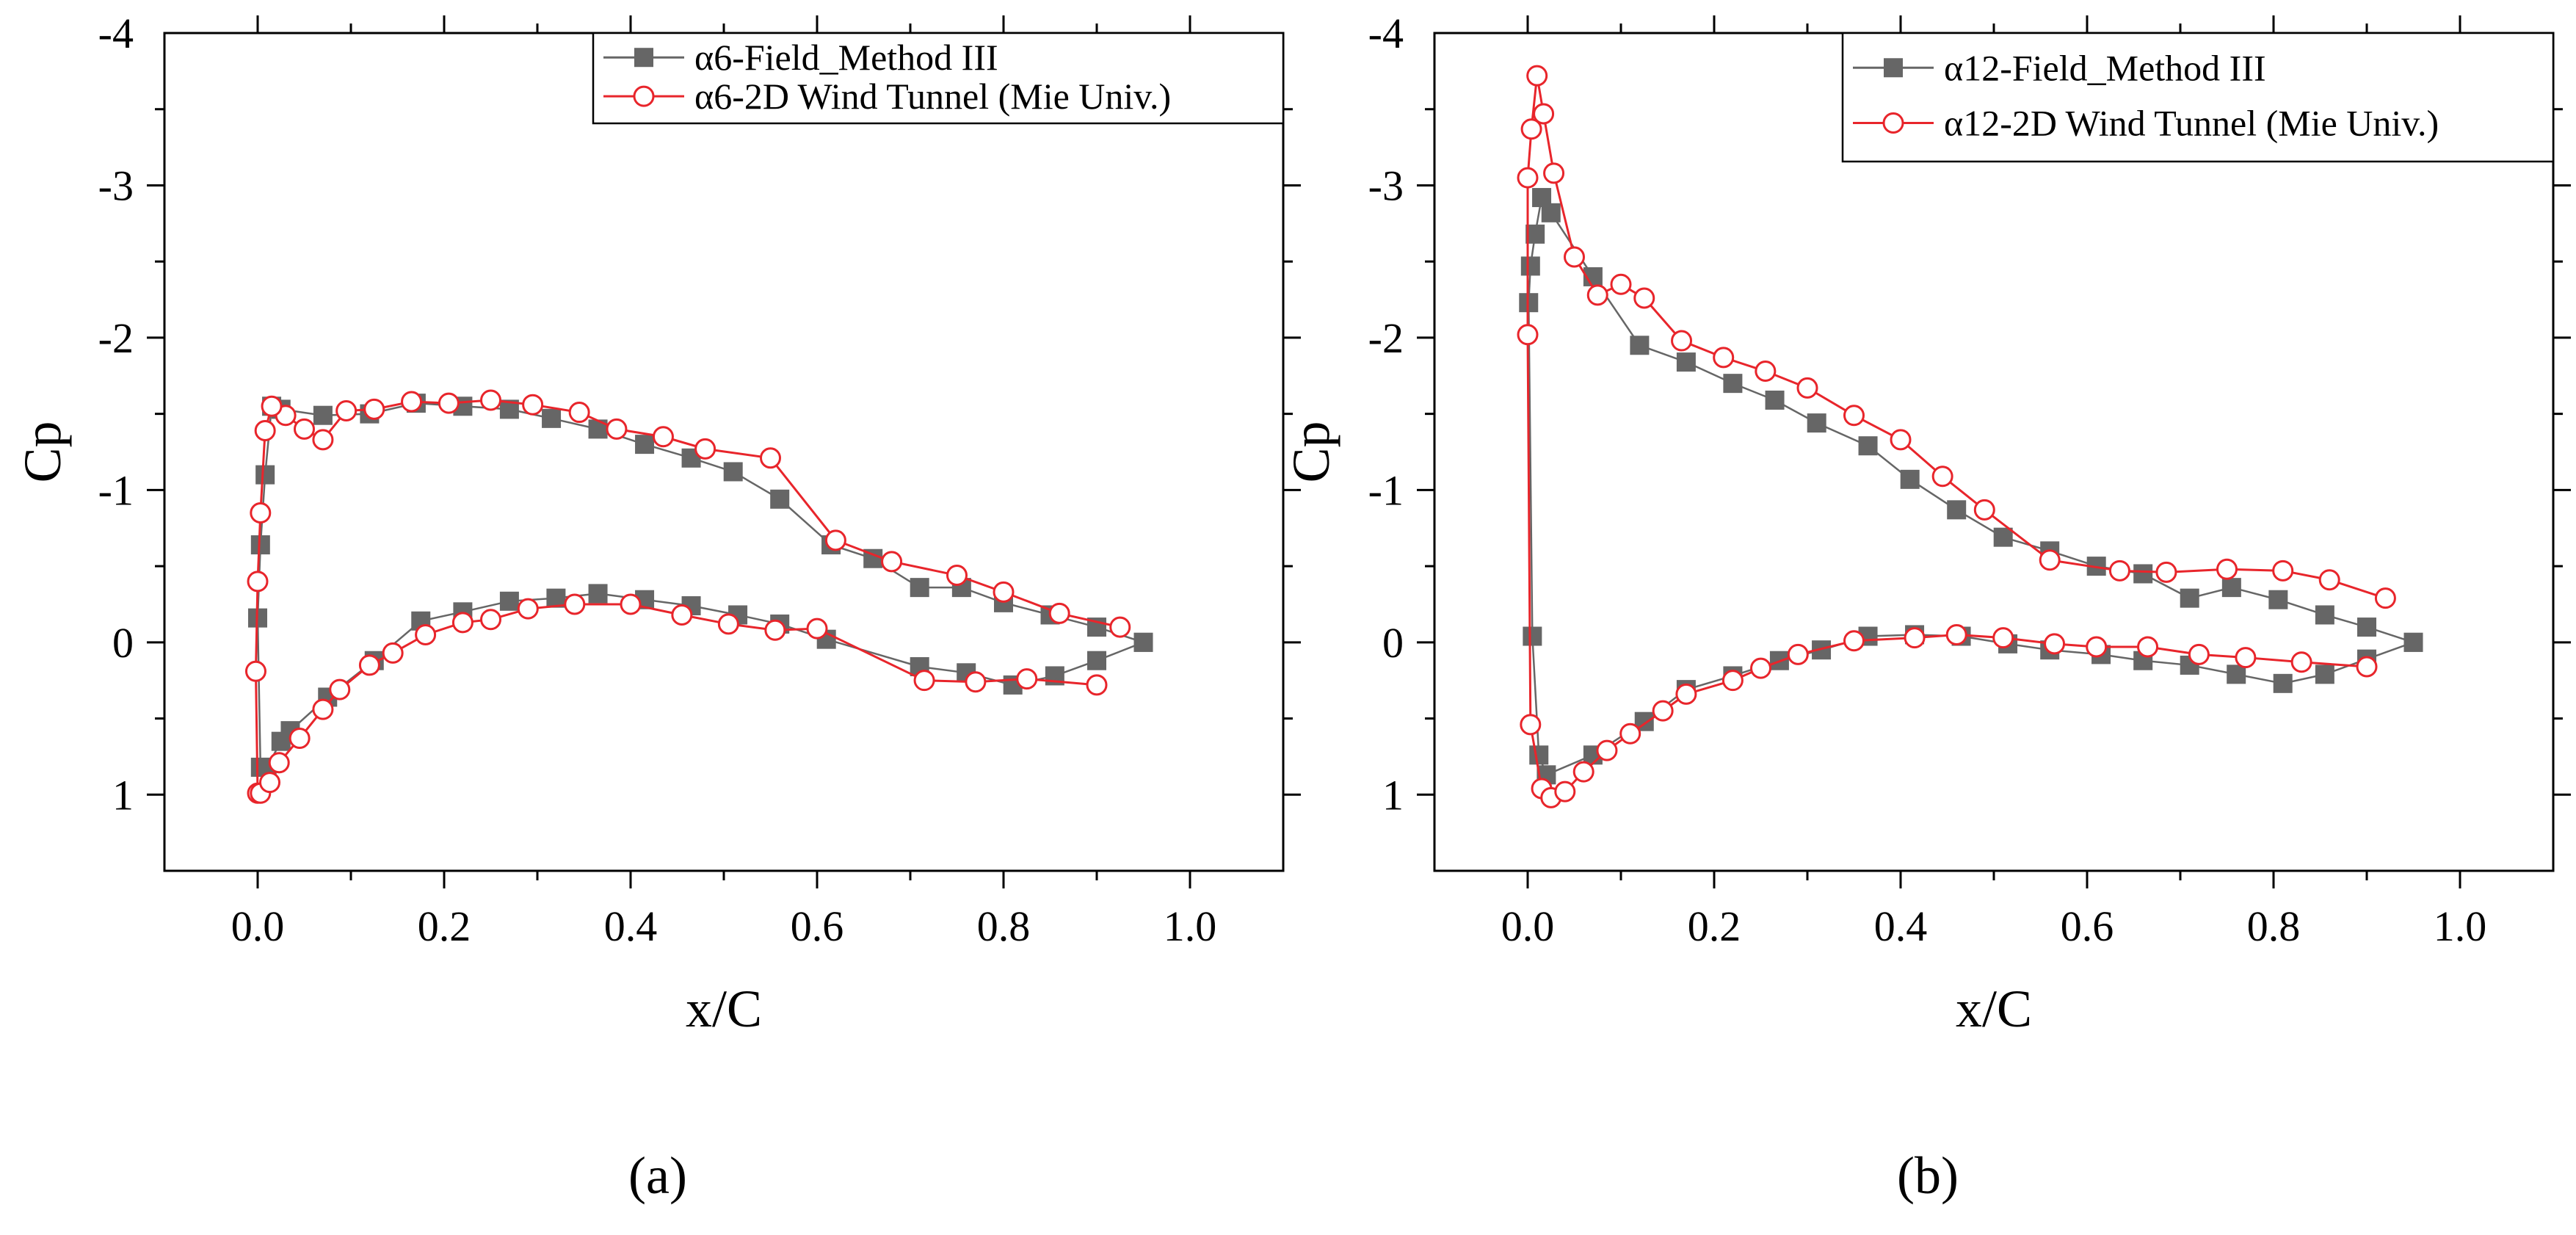  Describe the element at coordinates (123, 795) in the screenshot. I see `y-tick-label: 1` at that location.